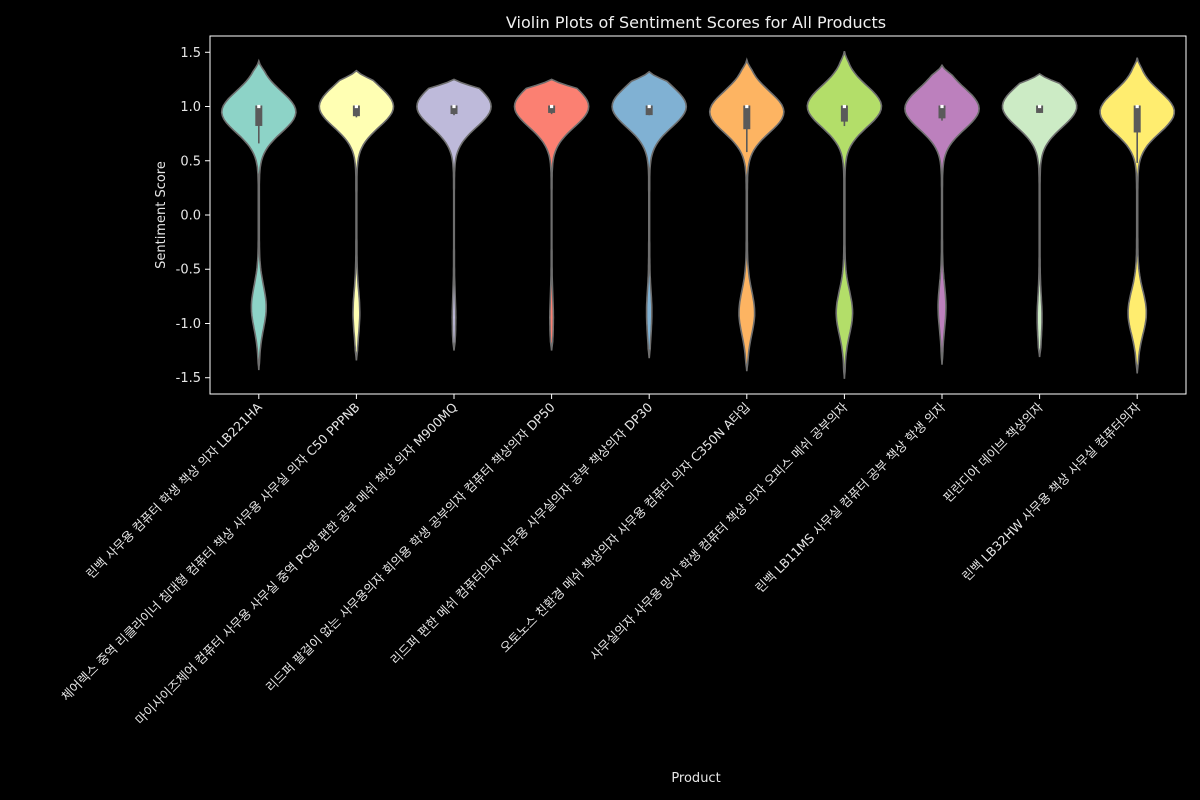  What do you see at coordinates (695, 778) in the screenshot?
I see `x-axis-label: Product` at bounding box center [695, 778].